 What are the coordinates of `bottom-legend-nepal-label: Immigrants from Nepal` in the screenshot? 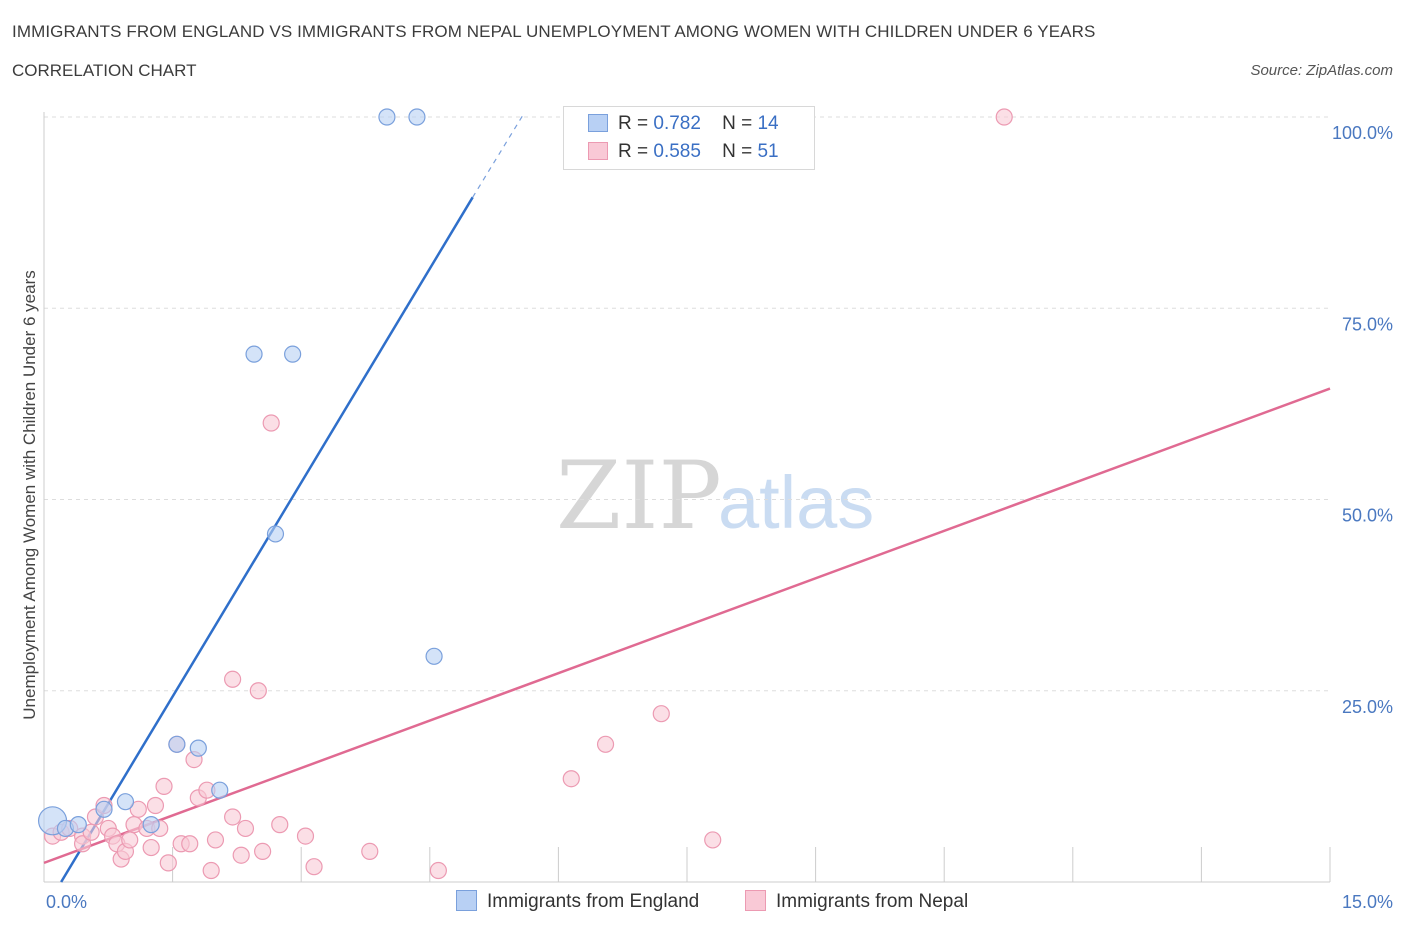 It's located at (872, 901).